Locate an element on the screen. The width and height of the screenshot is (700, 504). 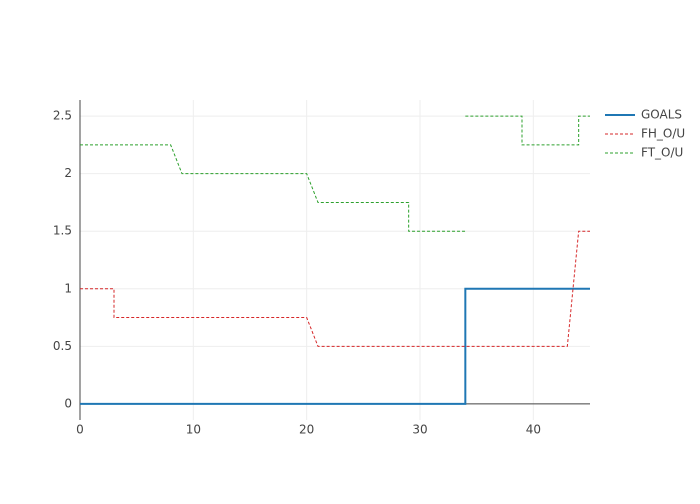
y-tick-label: 2 is located at coordinates (68, 173).